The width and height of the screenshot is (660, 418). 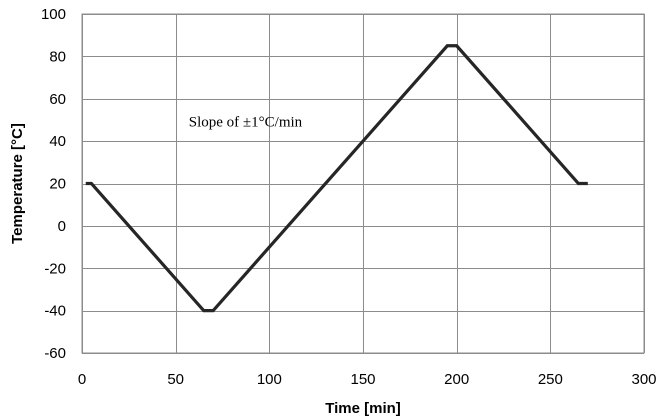 What do you see at coordinates (57, 184) in the screenshot?
I see `y-tick-label: 20` at bounding box center [57, 184].